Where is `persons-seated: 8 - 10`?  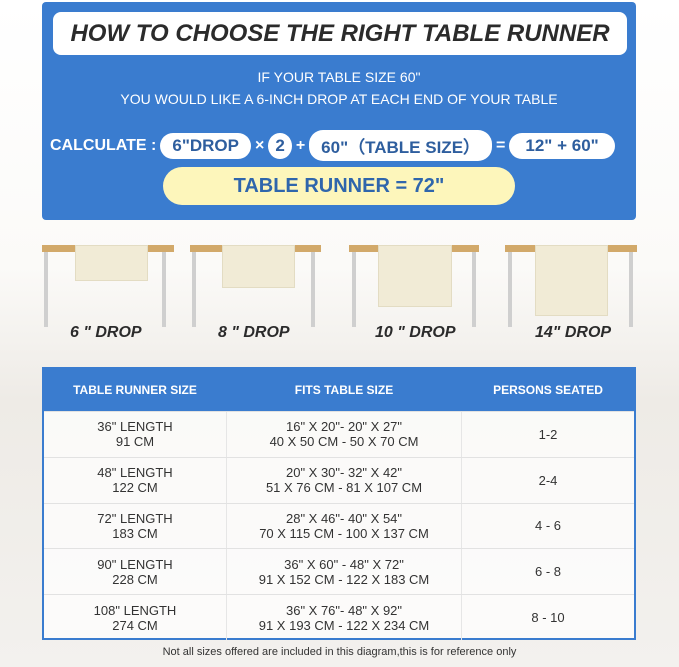 persons-seated: 8 - 10 is located at coordinates (548, 618).